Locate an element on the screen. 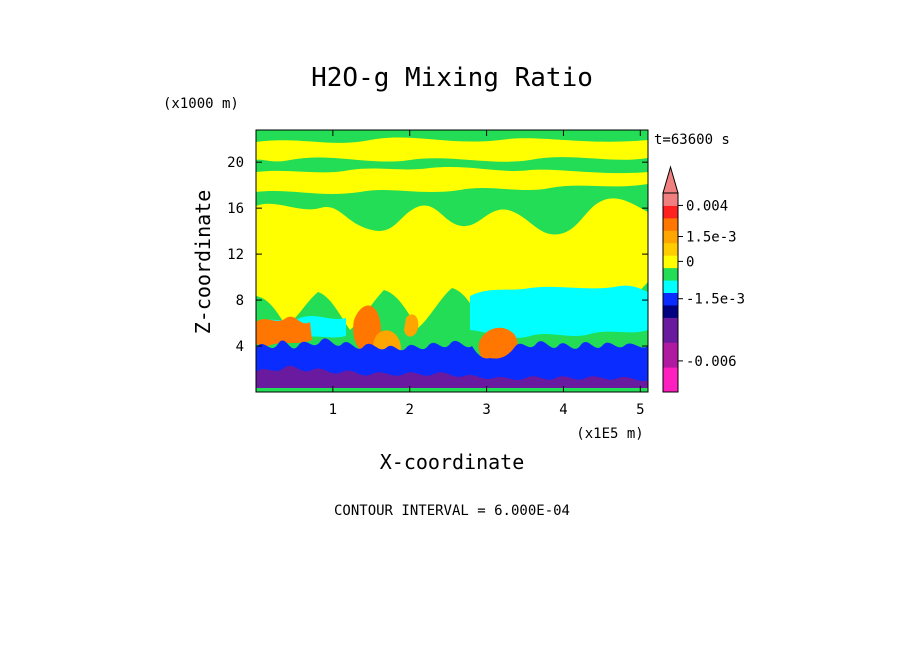 The width and height of the screenshot is (904, 654). y-tick-label: 16 is located at coordinates (235, 209).